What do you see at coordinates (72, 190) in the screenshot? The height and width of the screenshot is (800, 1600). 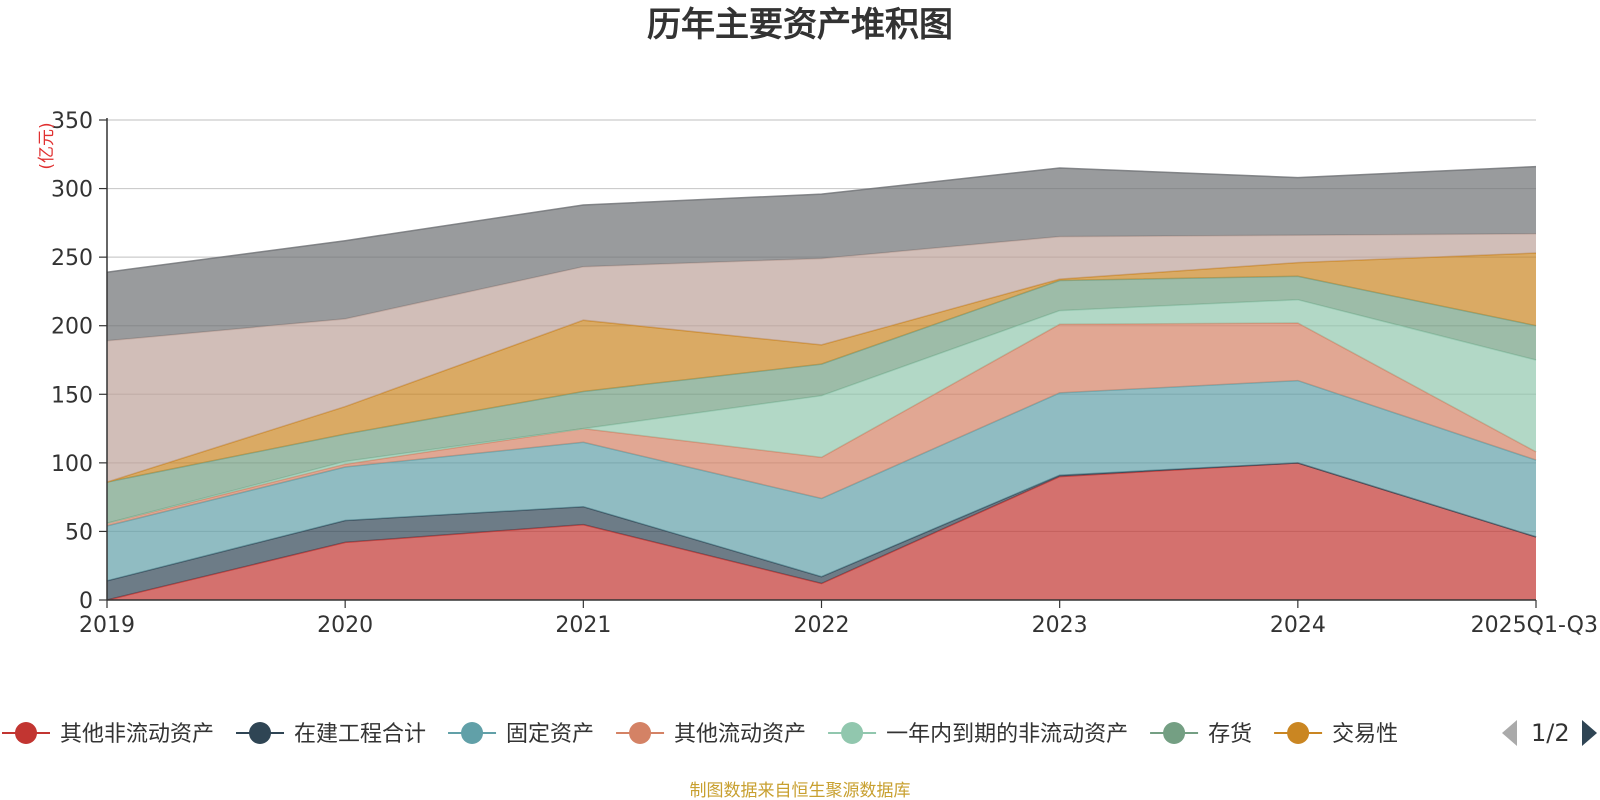 I see `y-tick-label: 300` at bounding box center [72, 190].